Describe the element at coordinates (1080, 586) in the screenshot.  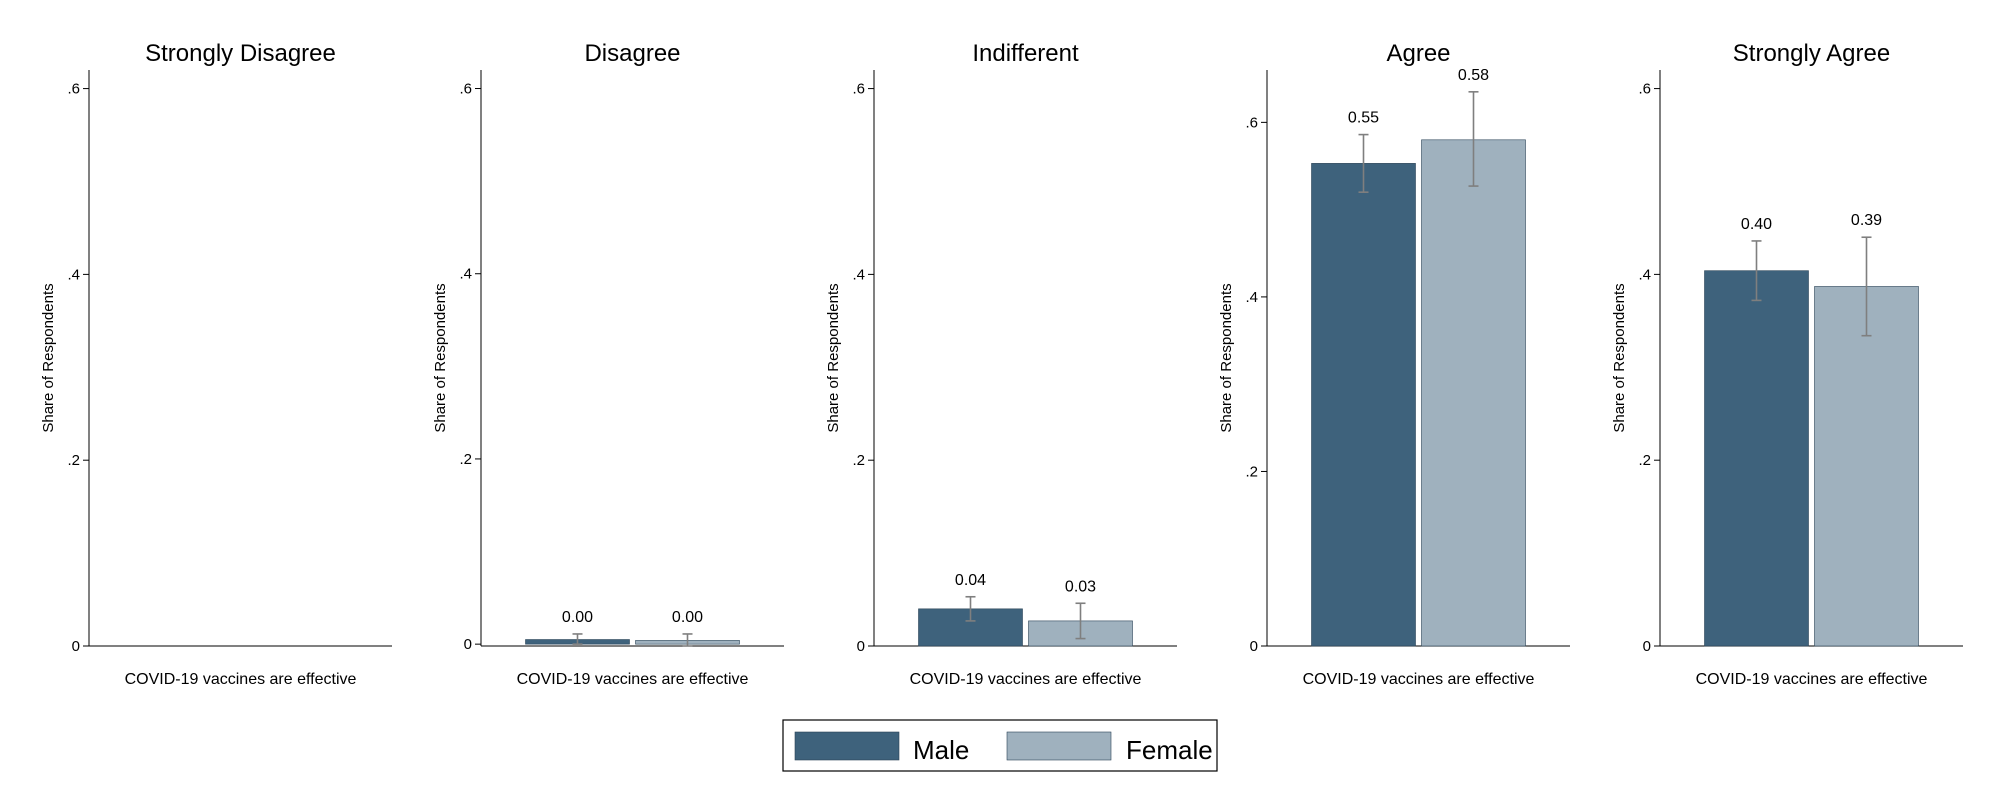
I see `data-label: 0.03` at that location.